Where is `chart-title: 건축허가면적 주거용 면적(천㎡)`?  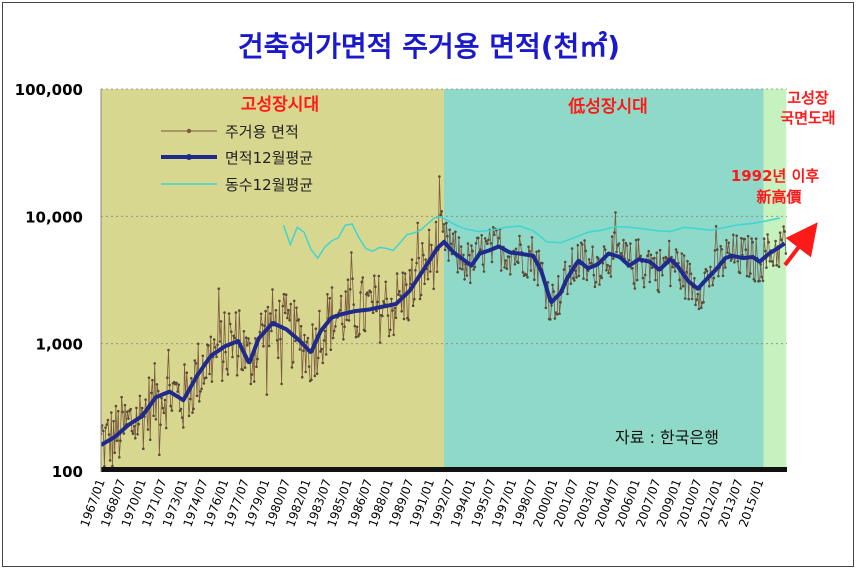
chart-title: 건축허가면적 주거용 면적(천㎡) is located at coordinates (429, 46).